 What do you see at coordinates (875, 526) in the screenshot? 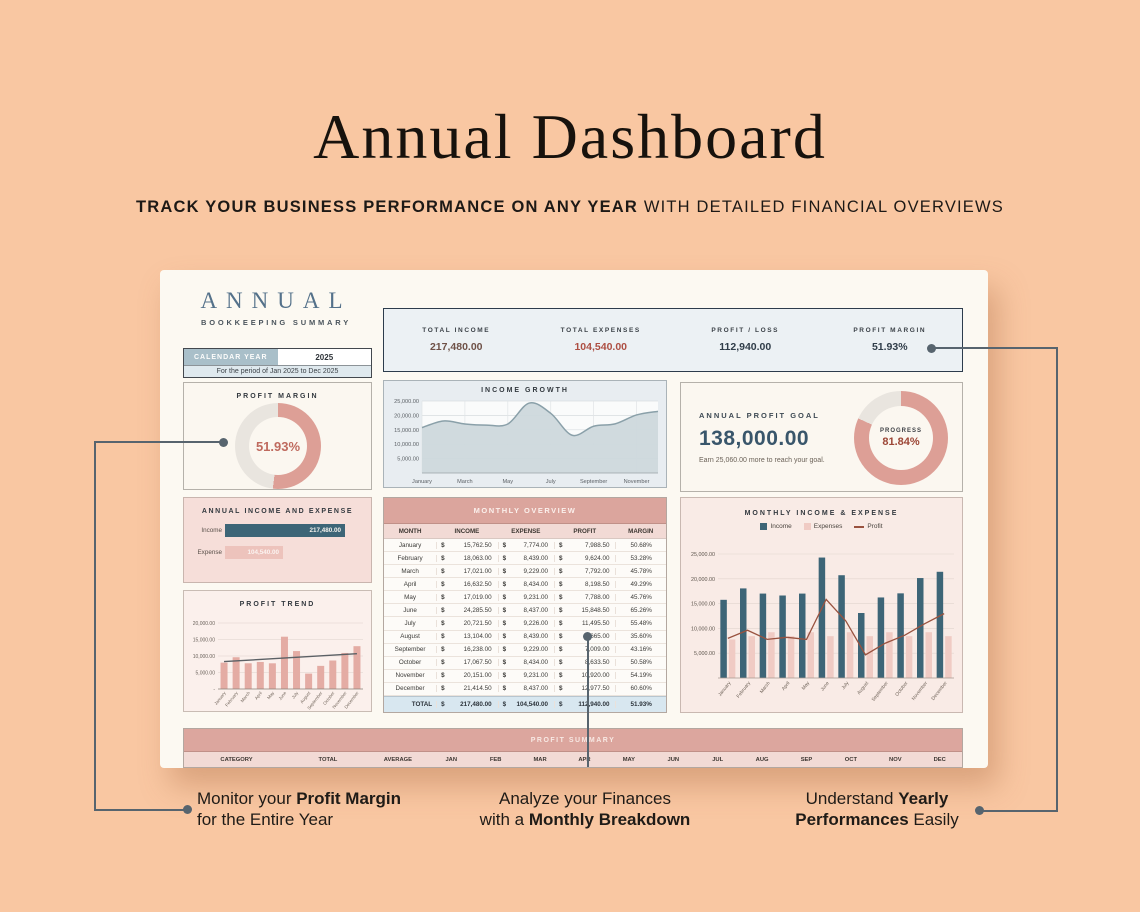
I see `legend-label: Profit` at bounding box center [875, 526].